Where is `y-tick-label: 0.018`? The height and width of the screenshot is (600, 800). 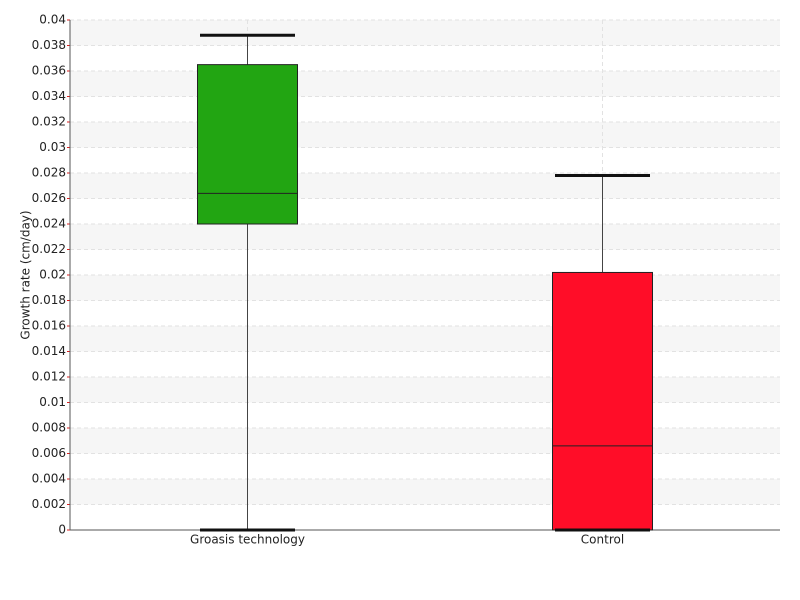
y-tick-label: 0.018 is located at coordinates (49, 300).